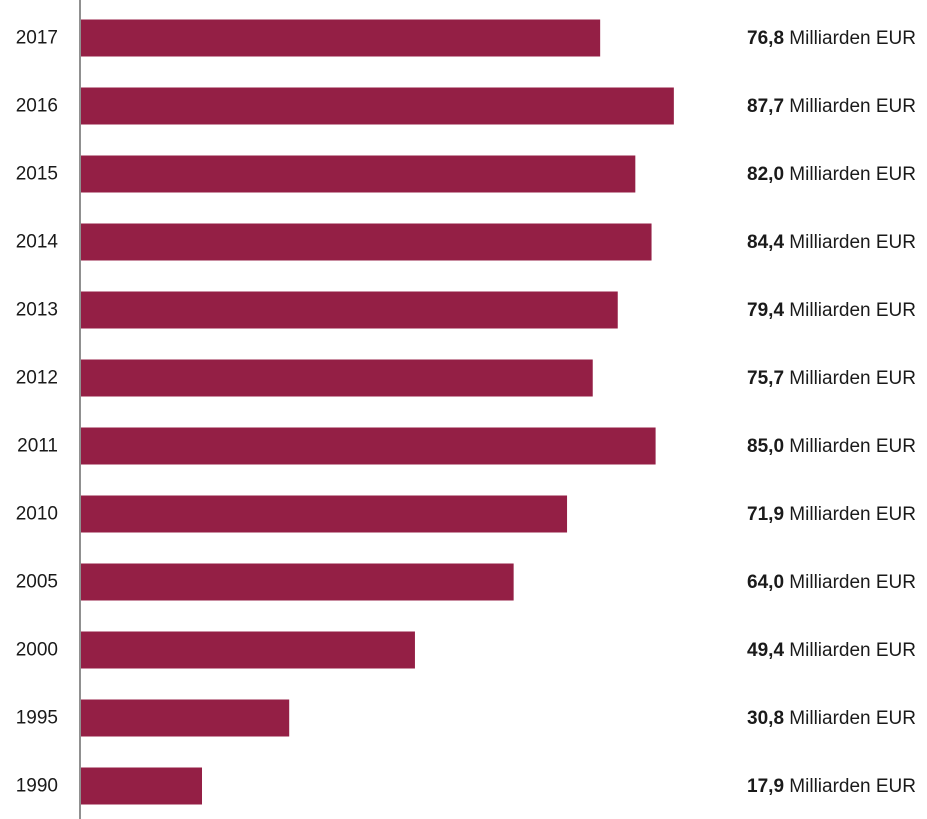 Image resolution: width=927 pixels, height=819 pixels. What do you see at coordinates (349, 310) in the screenshot?
I see `bar-2013` at bounding box center [349, 310].